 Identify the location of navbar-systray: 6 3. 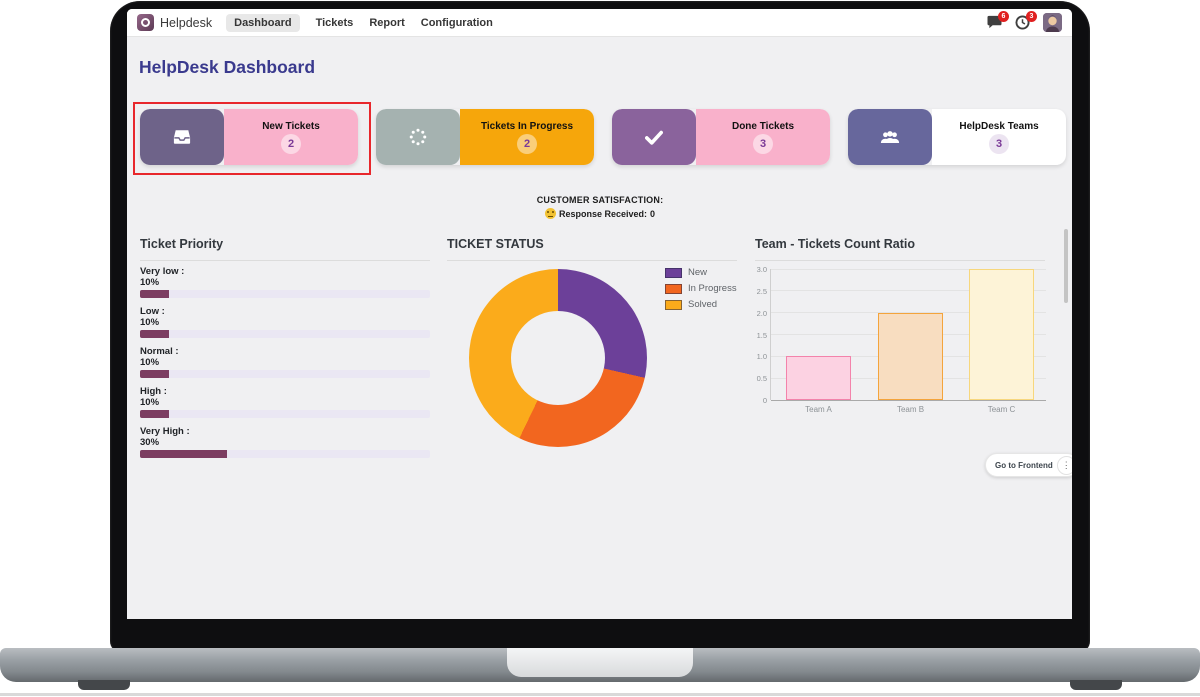
(1024, 21).